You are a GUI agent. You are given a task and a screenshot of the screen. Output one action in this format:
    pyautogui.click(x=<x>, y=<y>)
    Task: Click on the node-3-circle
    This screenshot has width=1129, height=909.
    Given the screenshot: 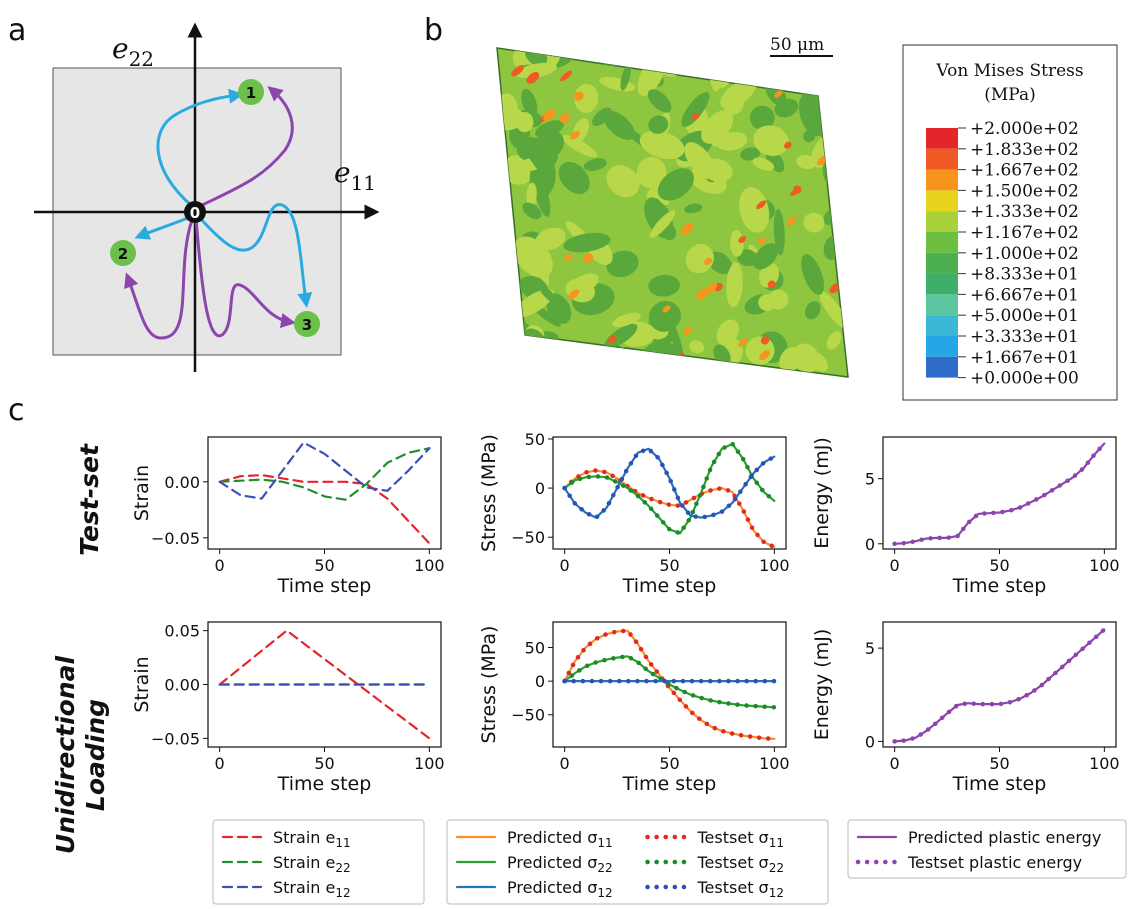 What is the action you would take?
    pyautogui.click(x=307, y=324)
    